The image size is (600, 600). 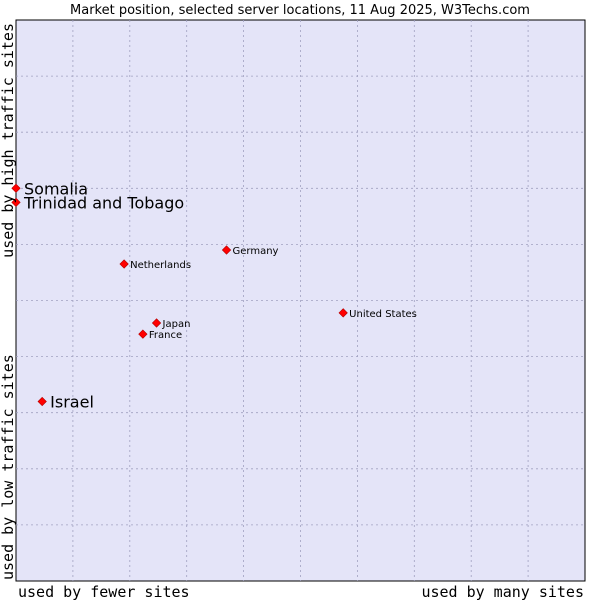 What do you see at coordinates (72, 401) in the screenshot?
I see `point-label: Israel` at bounding box center [72, 401].